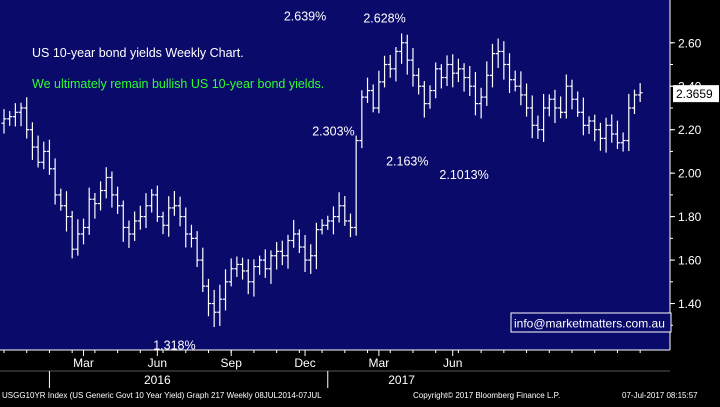  What do you see at coordinates (304, 363) in the screenshot?
I see `x-tick-label: Dec` at bounding box center [304, 363].